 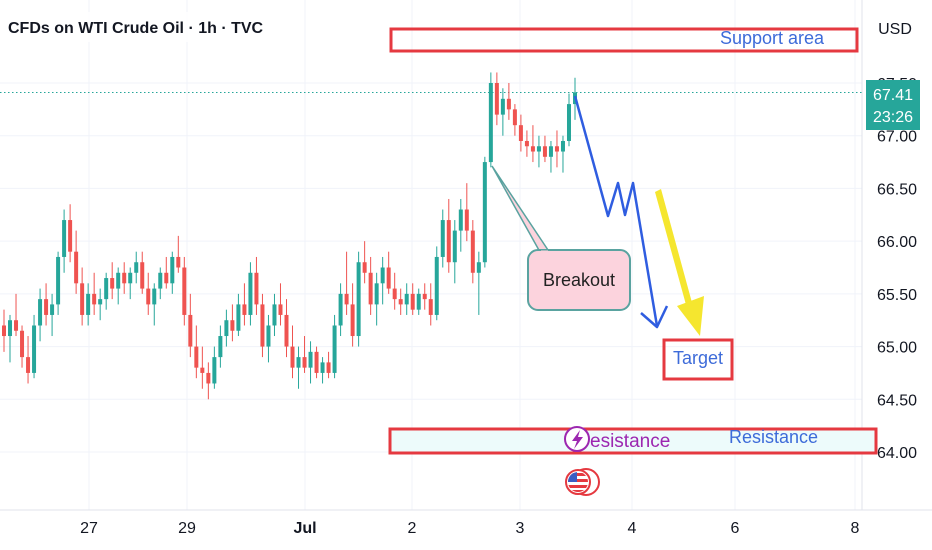 I want to click on time-tick-label: 29, so click(x=187, y=528).